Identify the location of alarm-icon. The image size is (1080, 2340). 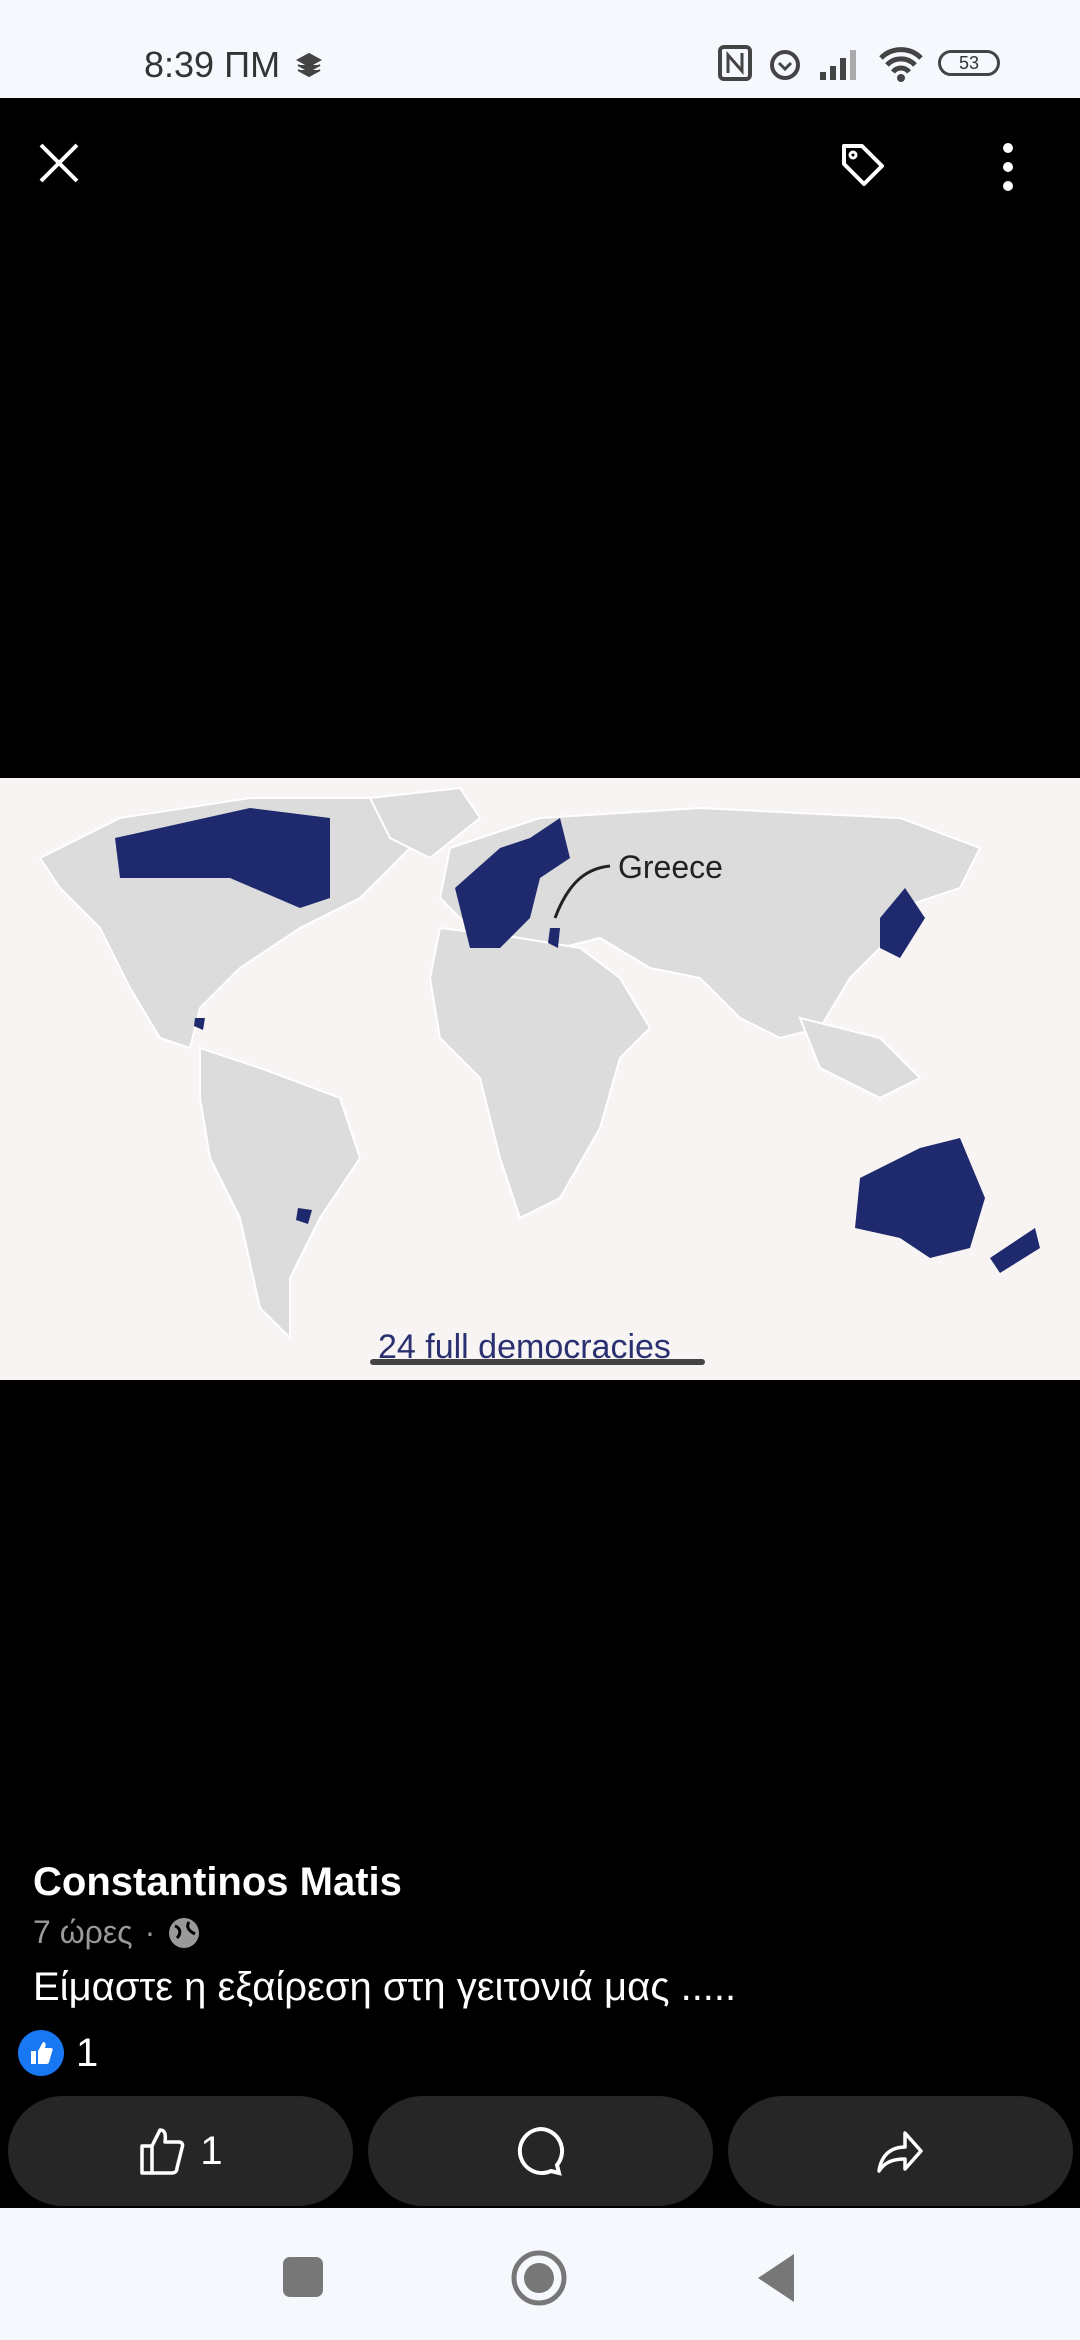
(785, 65).